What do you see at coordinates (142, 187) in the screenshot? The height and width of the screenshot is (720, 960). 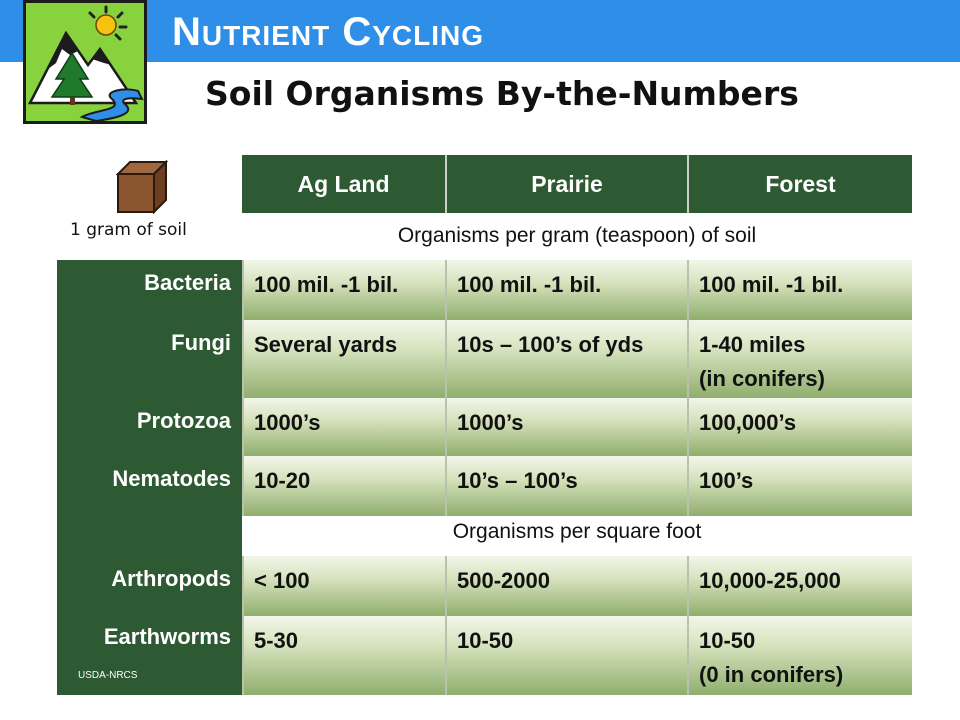 I see `soil-cube-icon` at bounding box center [142, 187].